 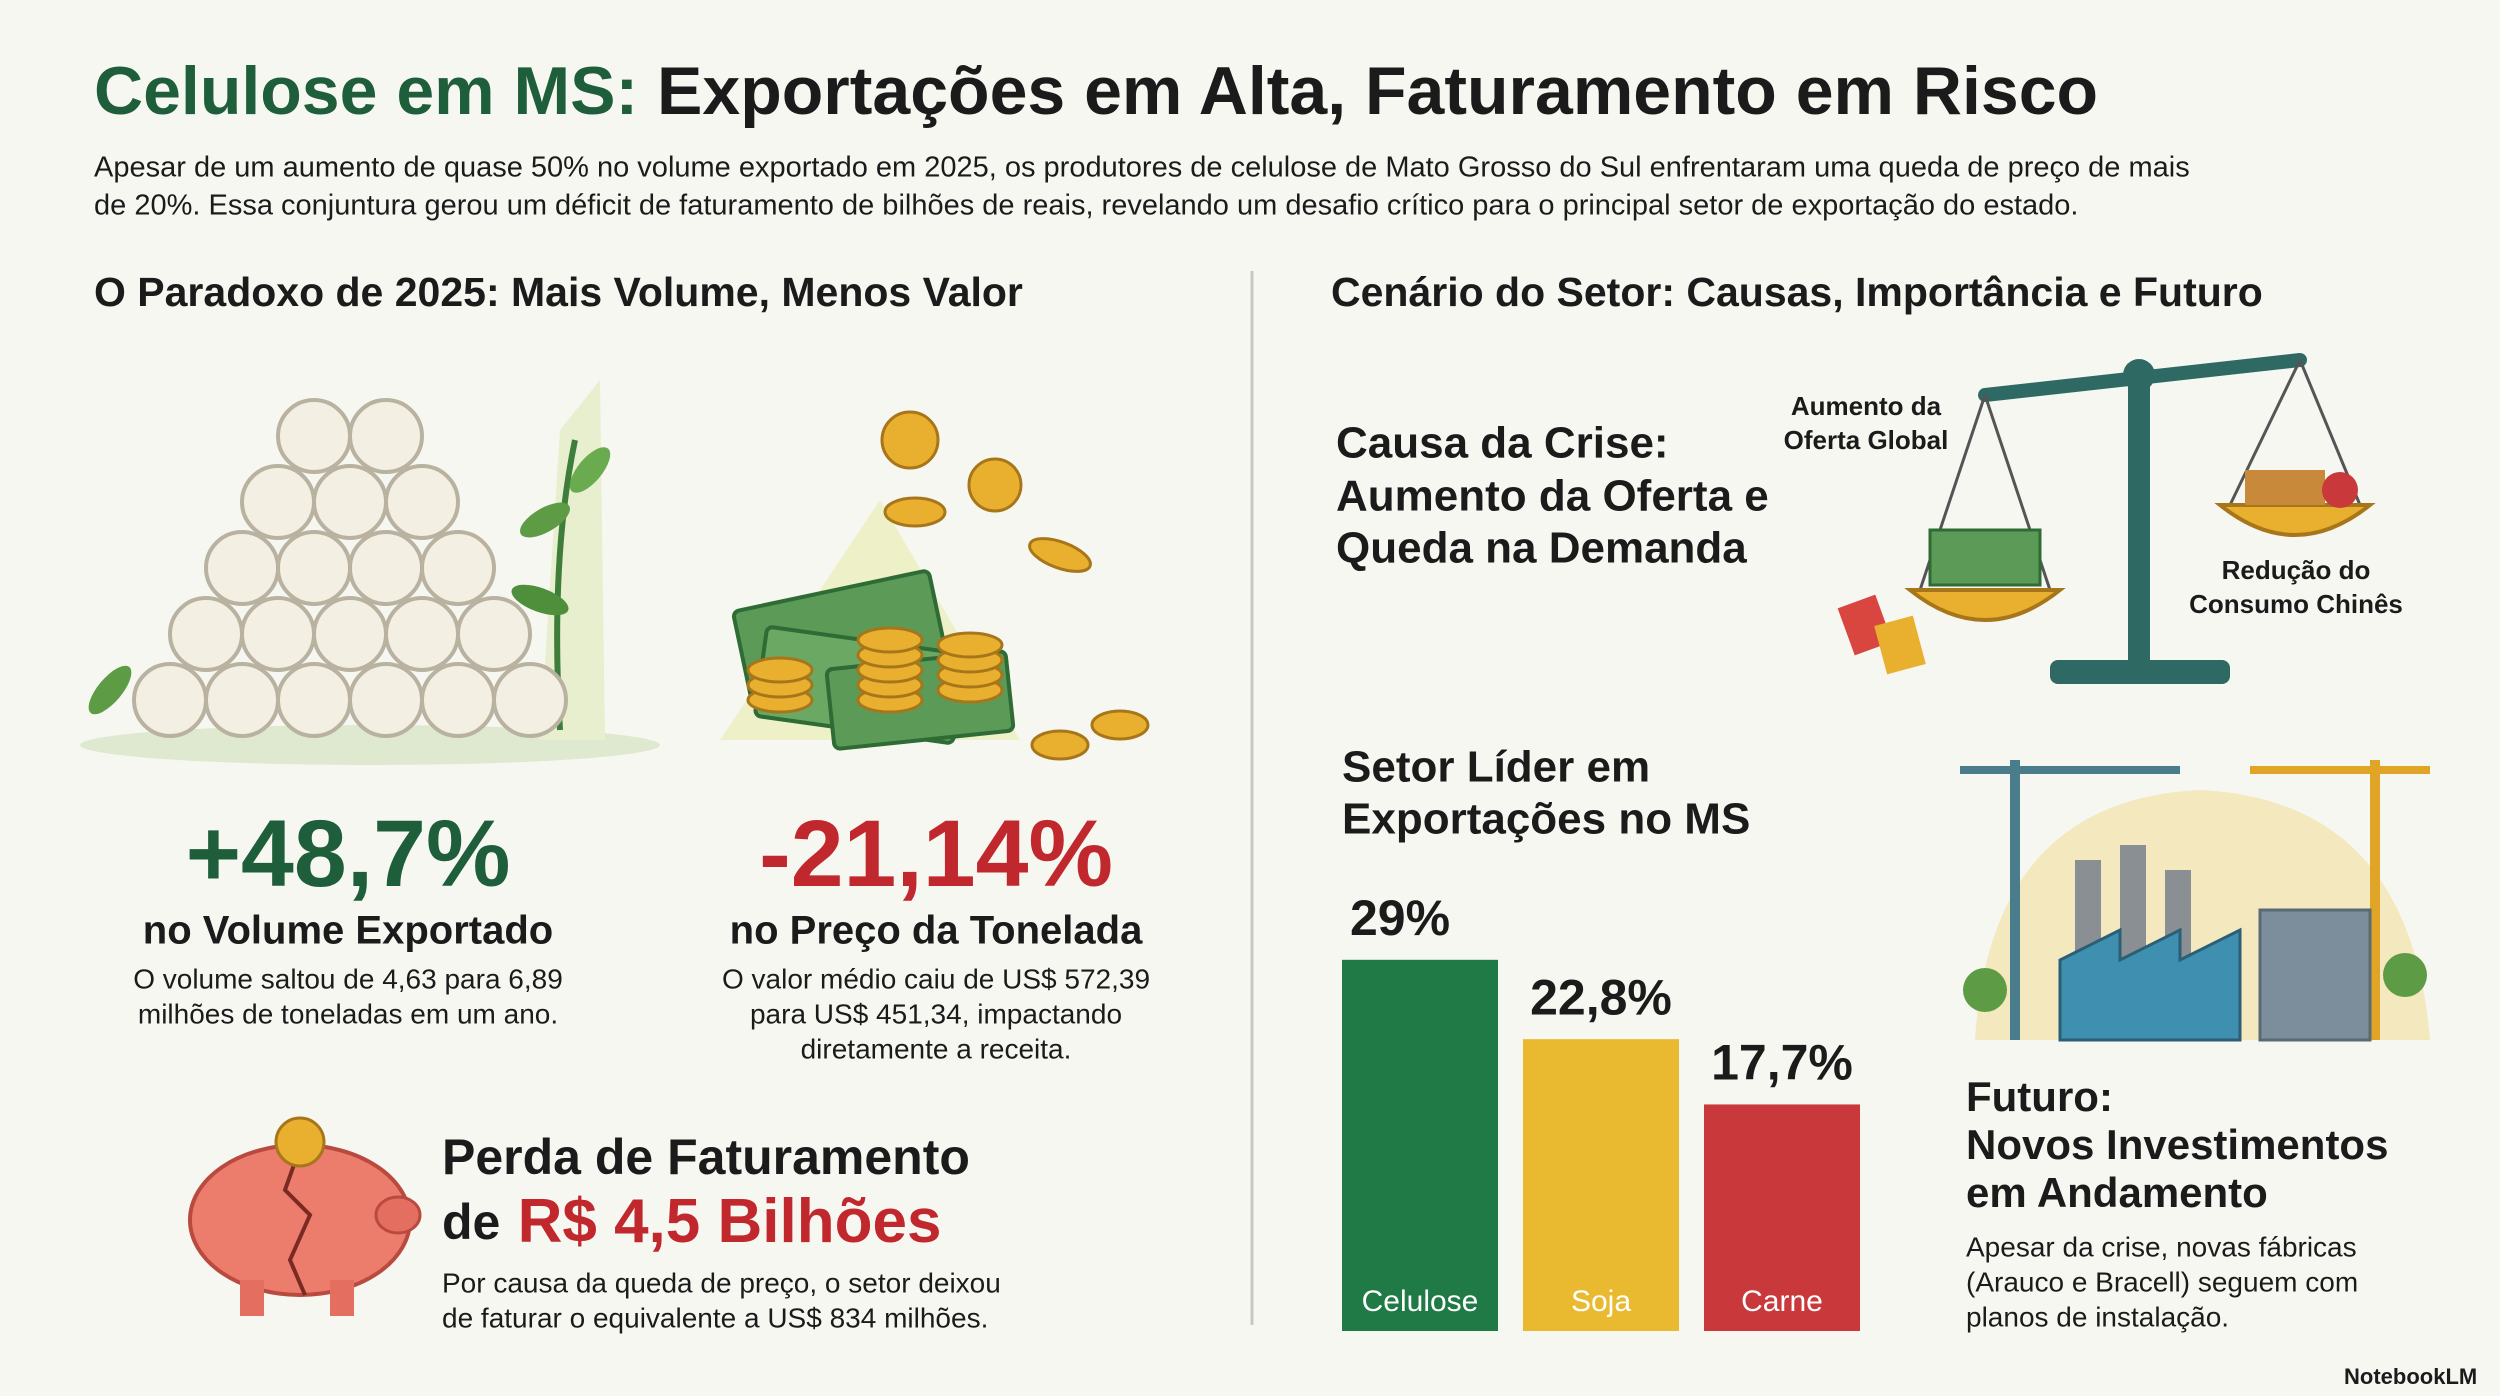 What do you see at coordinates (2097, 1316) in the screenshot?
I see `future-desc: planos de instalação.` at bounding box center [2097, 1316].